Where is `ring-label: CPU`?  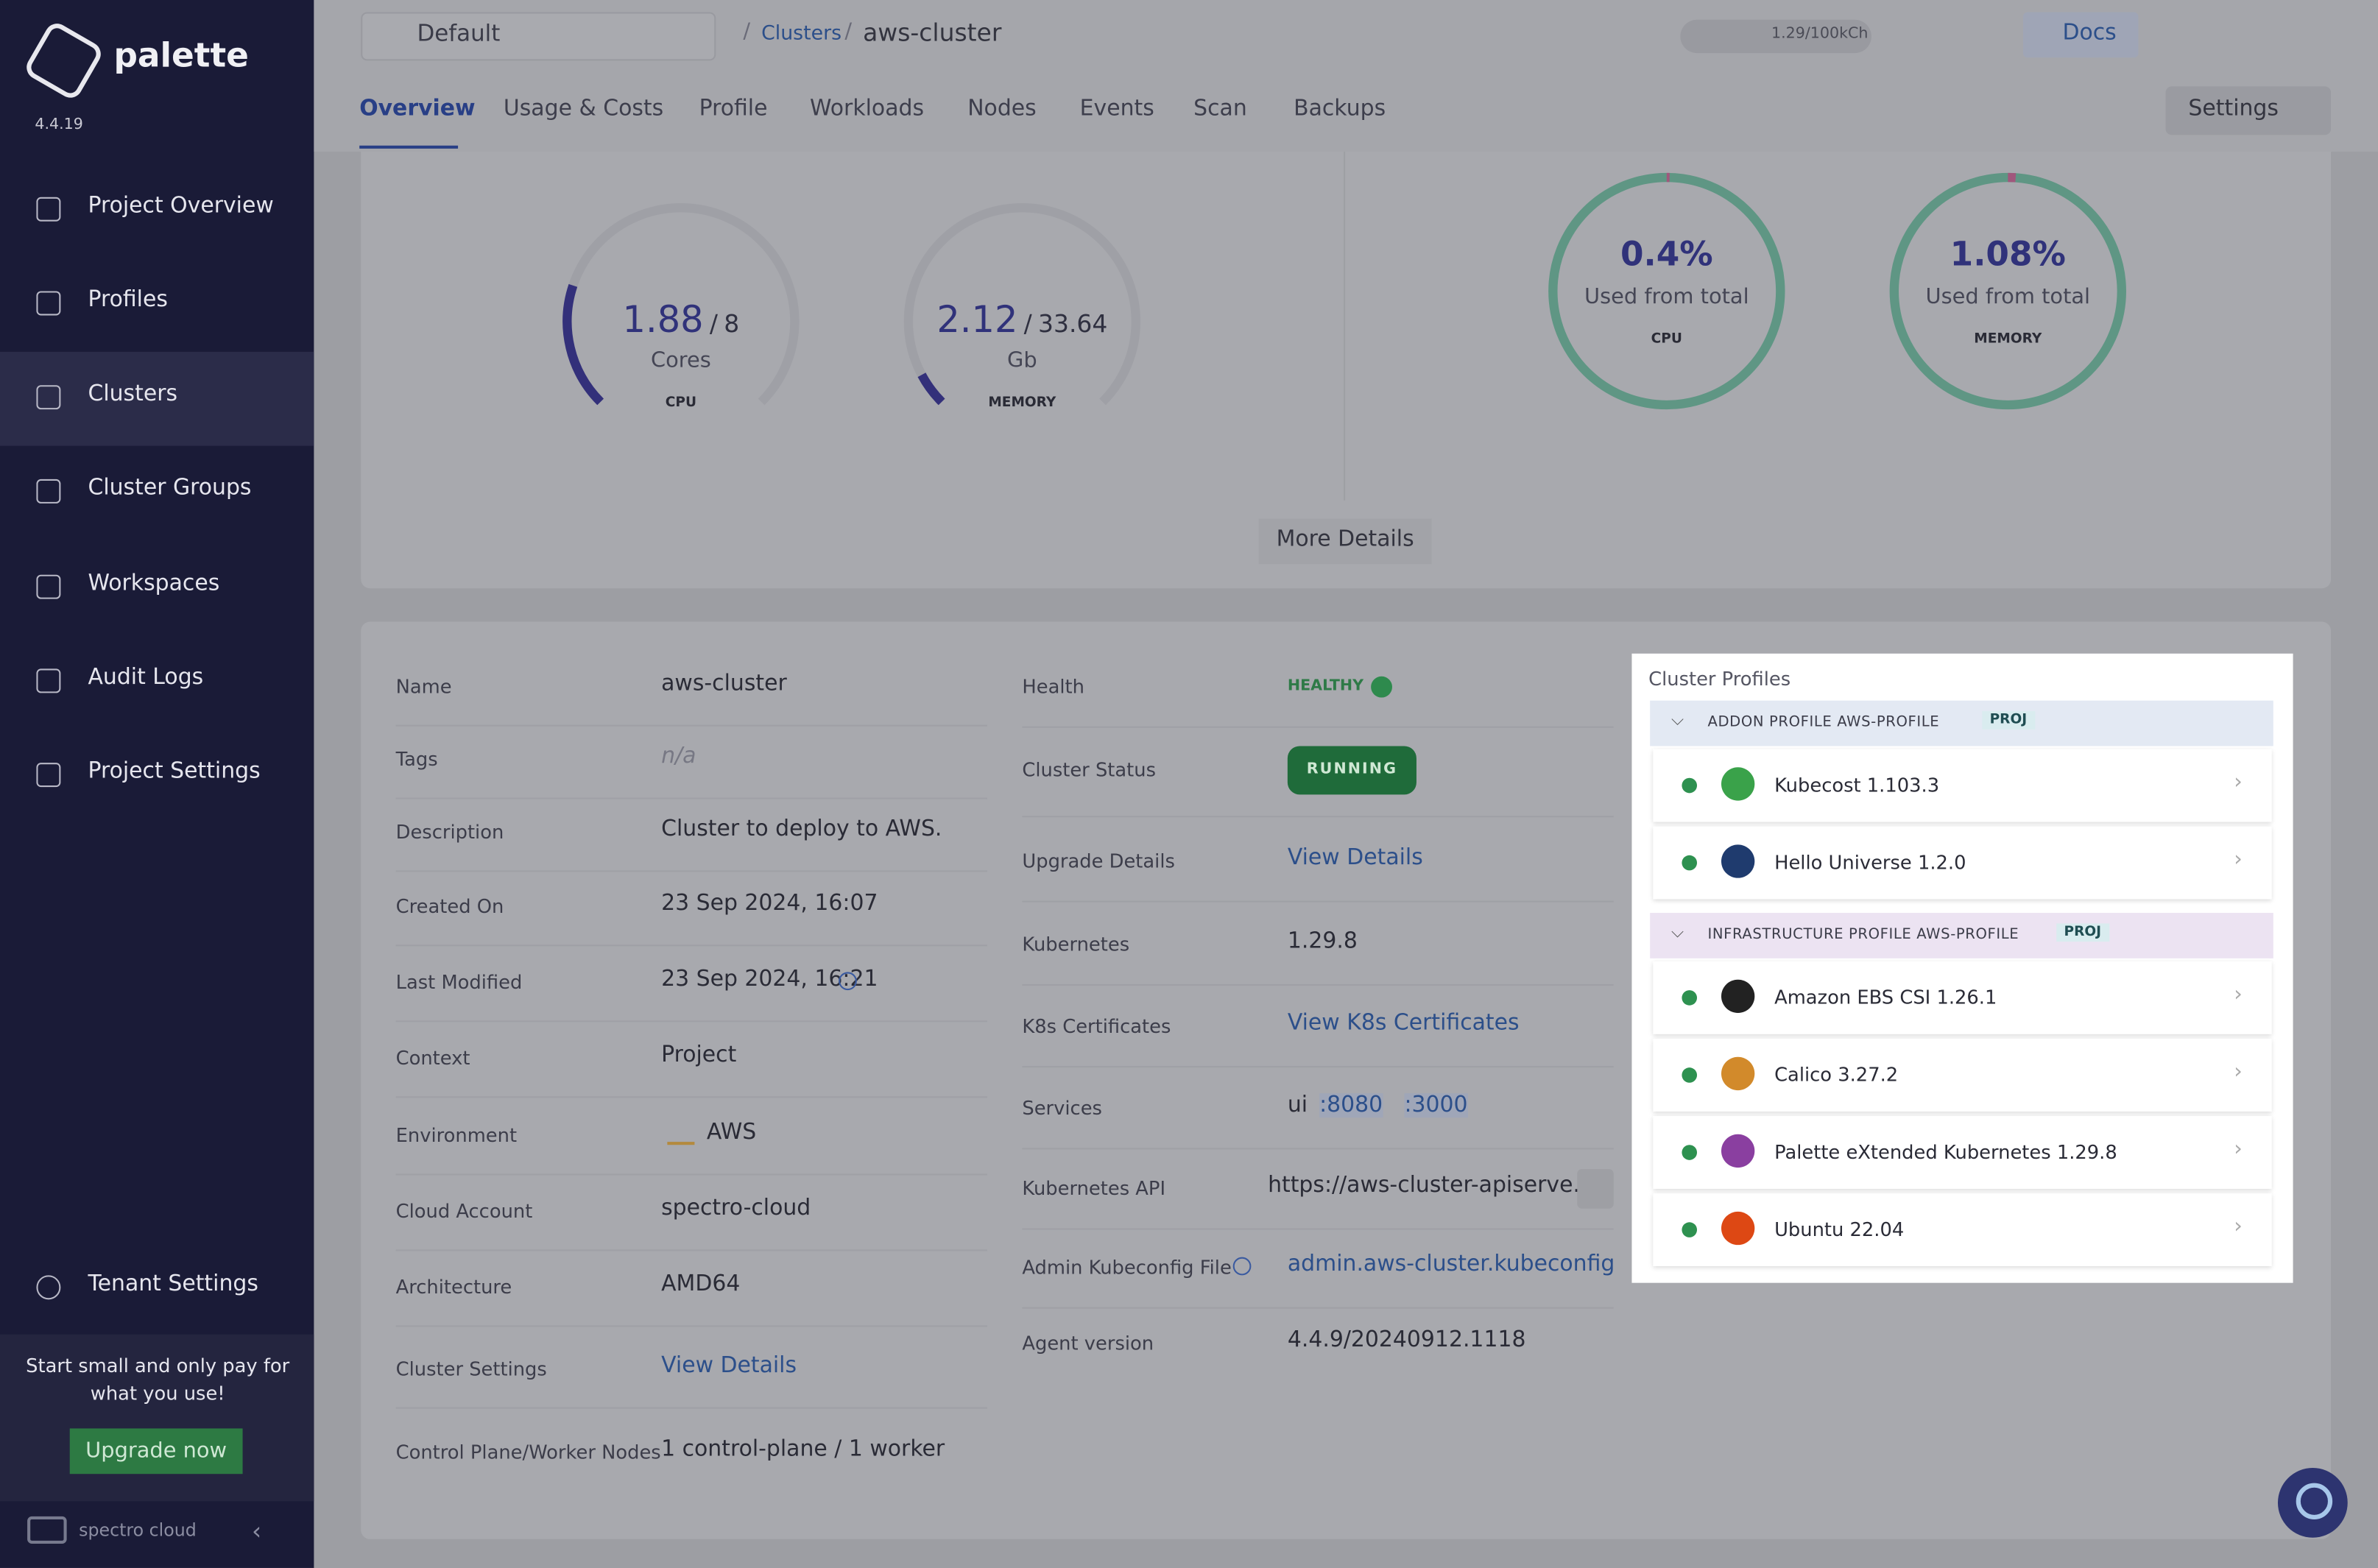
ring-label: CPU is located at coordinates (1667, 340).